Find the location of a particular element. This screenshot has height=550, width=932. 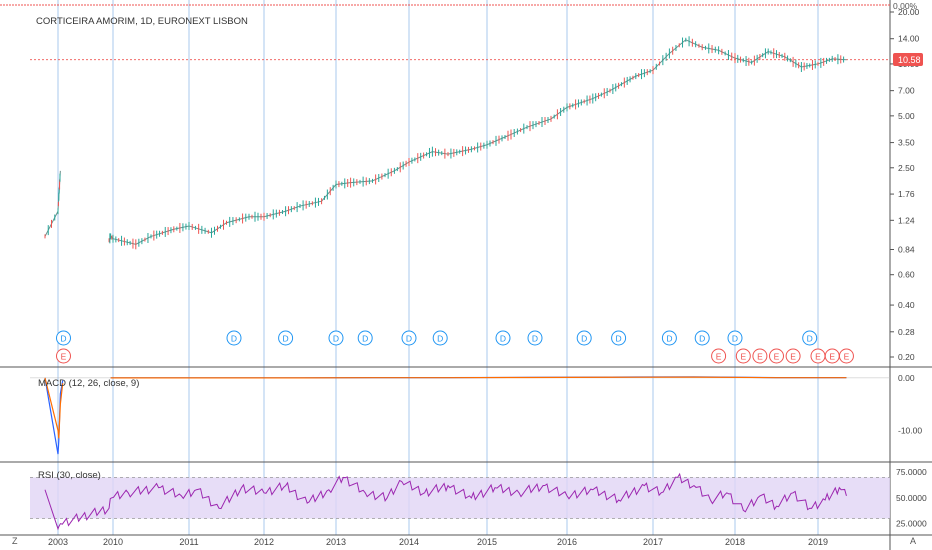

rsi-panel is located at coordinates (460, 501).